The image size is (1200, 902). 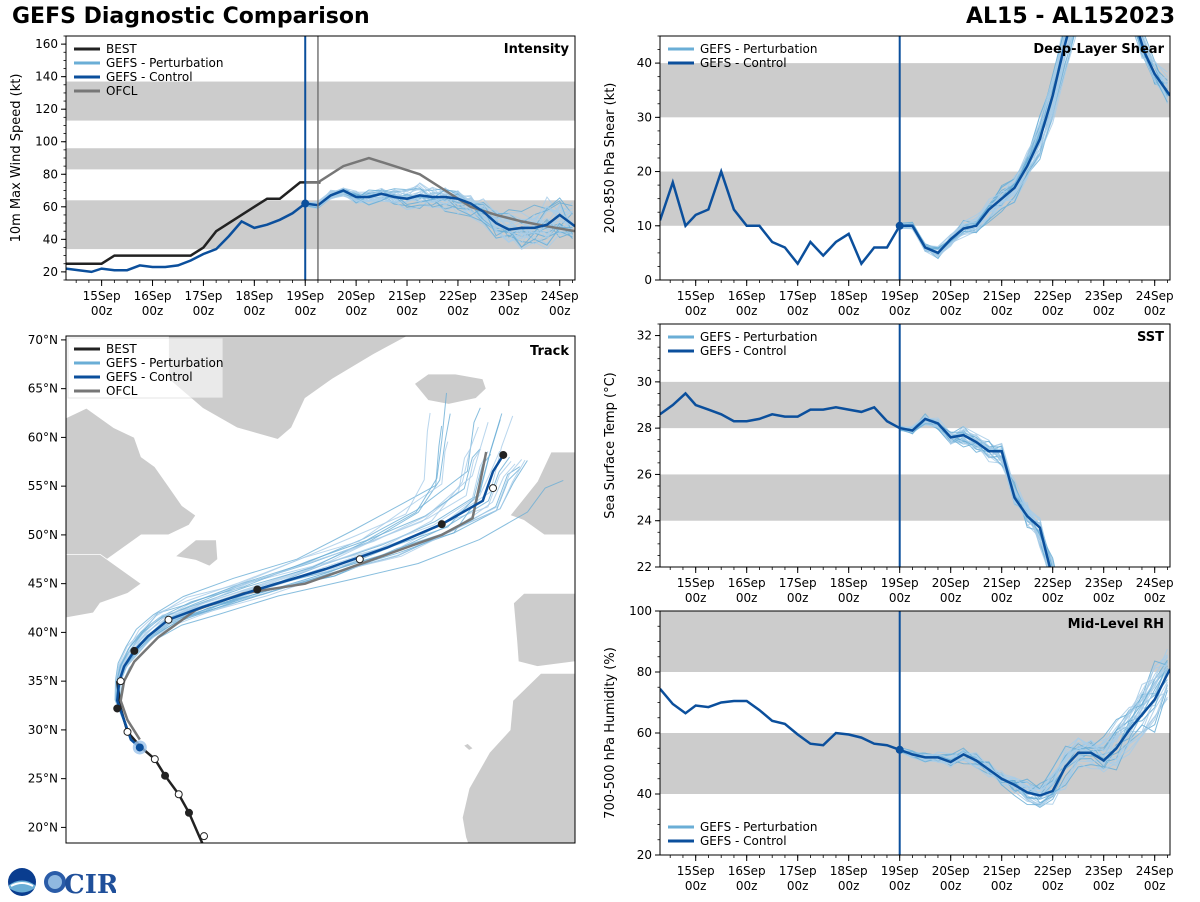 I want to click on y-tick-label: 80, so click(x=644, y=672).